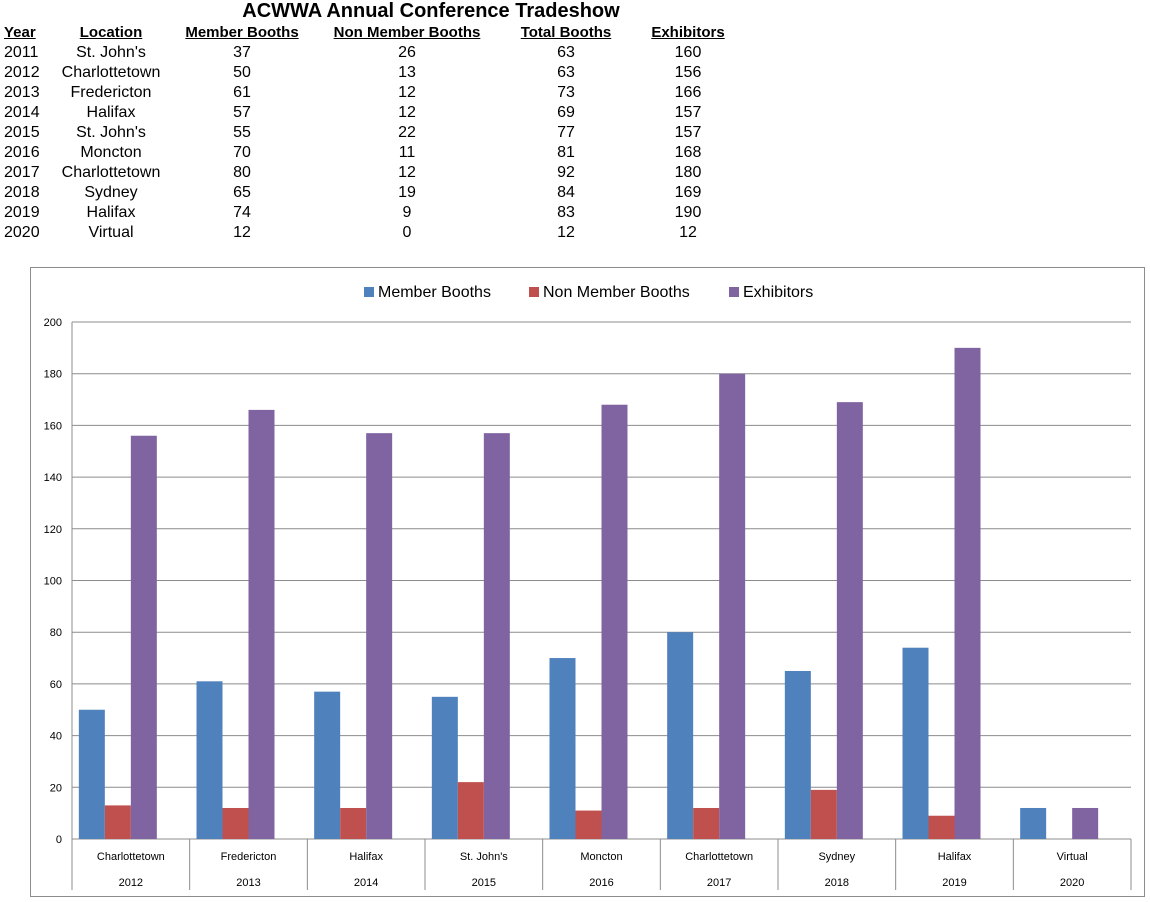 The image size is (1150, 902). What do you see at coordinates (688, 152) in the screenshot?
I see `cell-exhibitors: 168` at bounding box center [688, 152].